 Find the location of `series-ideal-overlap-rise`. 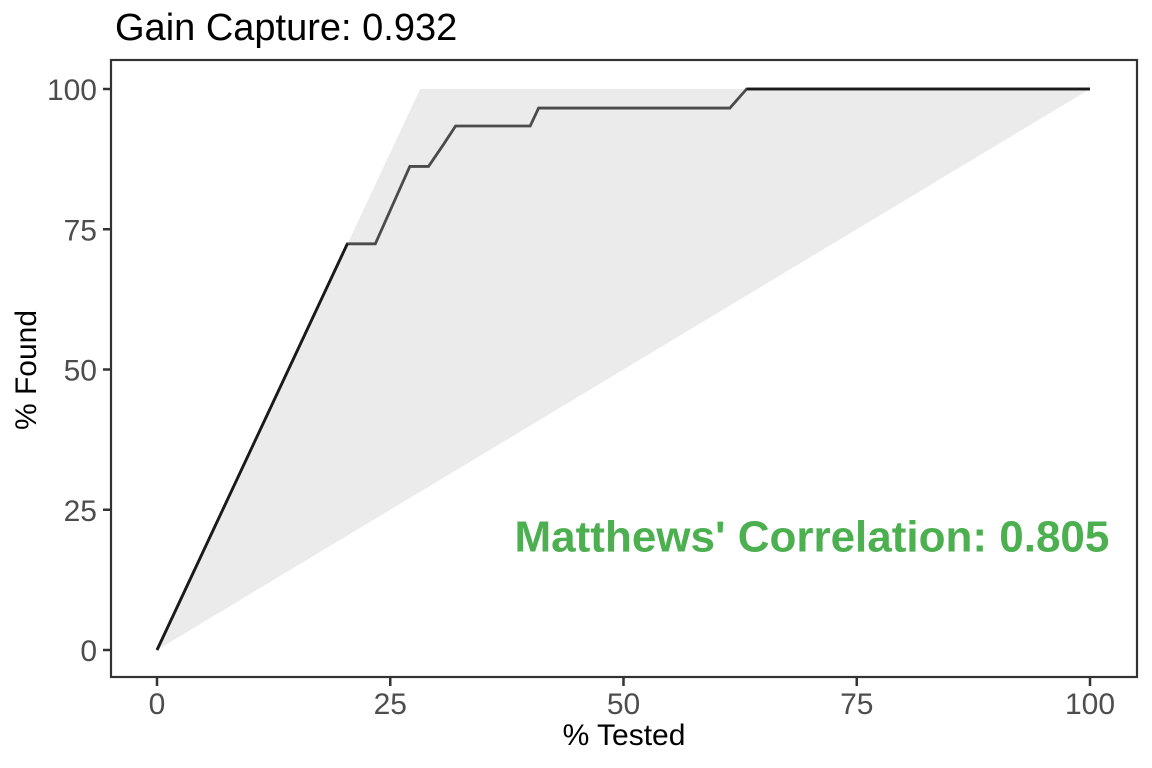

series-ideal-overlap-rise is located at coordinates (252, 447).